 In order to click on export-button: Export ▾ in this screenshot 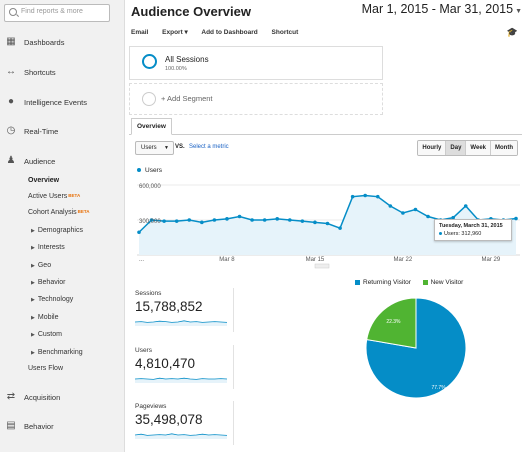, I will do `click(175, 32)`.